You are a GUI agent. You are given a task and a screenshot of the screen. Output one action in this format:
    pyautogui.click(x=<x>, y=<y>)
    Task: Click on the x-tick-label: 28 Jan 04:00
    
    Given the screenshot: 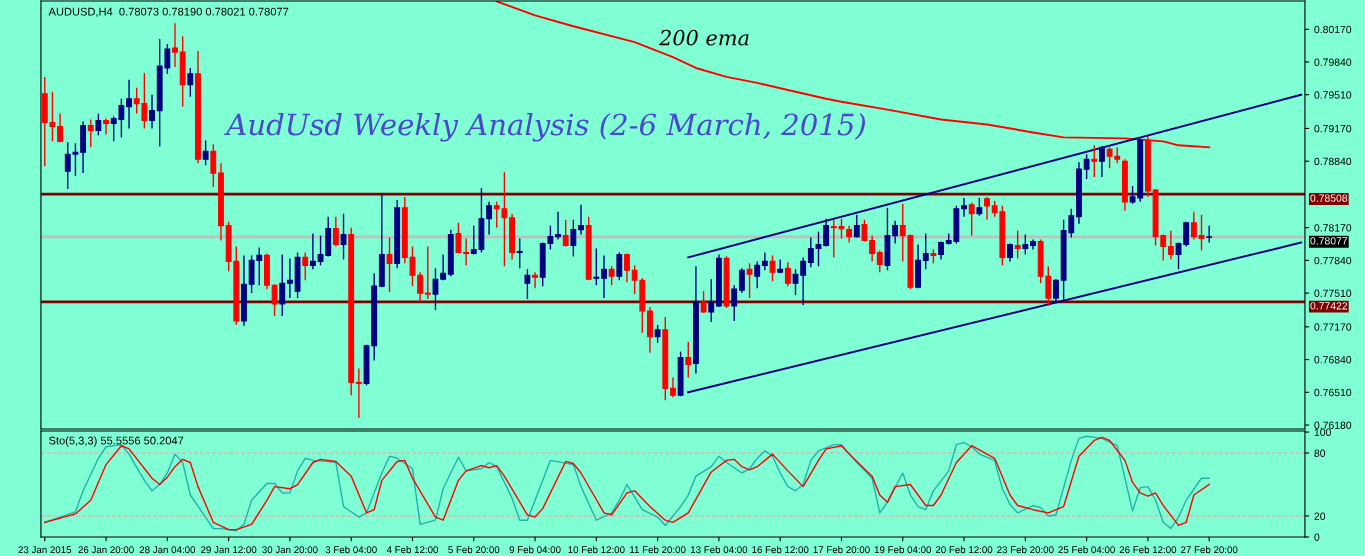 What is the action you would take?
    pyautogui.click(x=167, y=550)
    